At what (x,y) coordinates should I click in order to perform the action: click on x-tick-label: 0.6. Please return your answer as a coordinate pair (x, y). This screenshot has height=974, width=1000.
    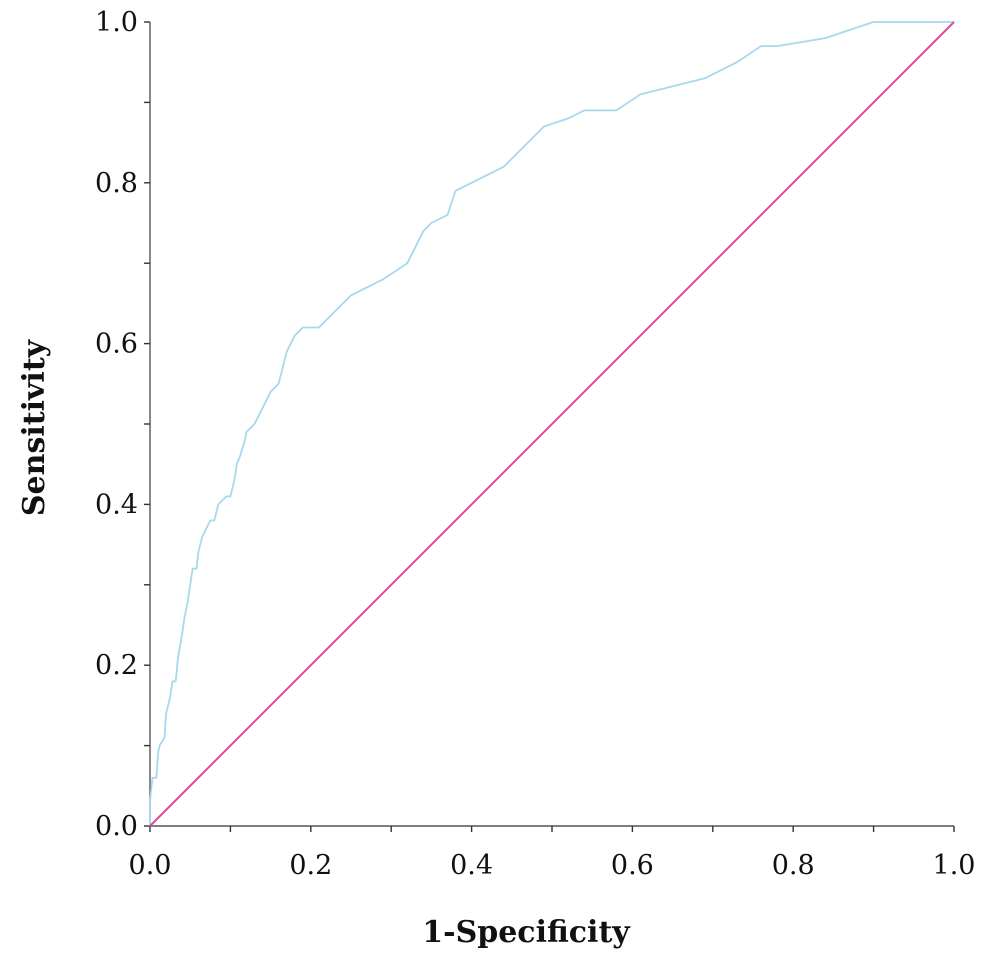
    Looking at the image, I should click on (632, 865).